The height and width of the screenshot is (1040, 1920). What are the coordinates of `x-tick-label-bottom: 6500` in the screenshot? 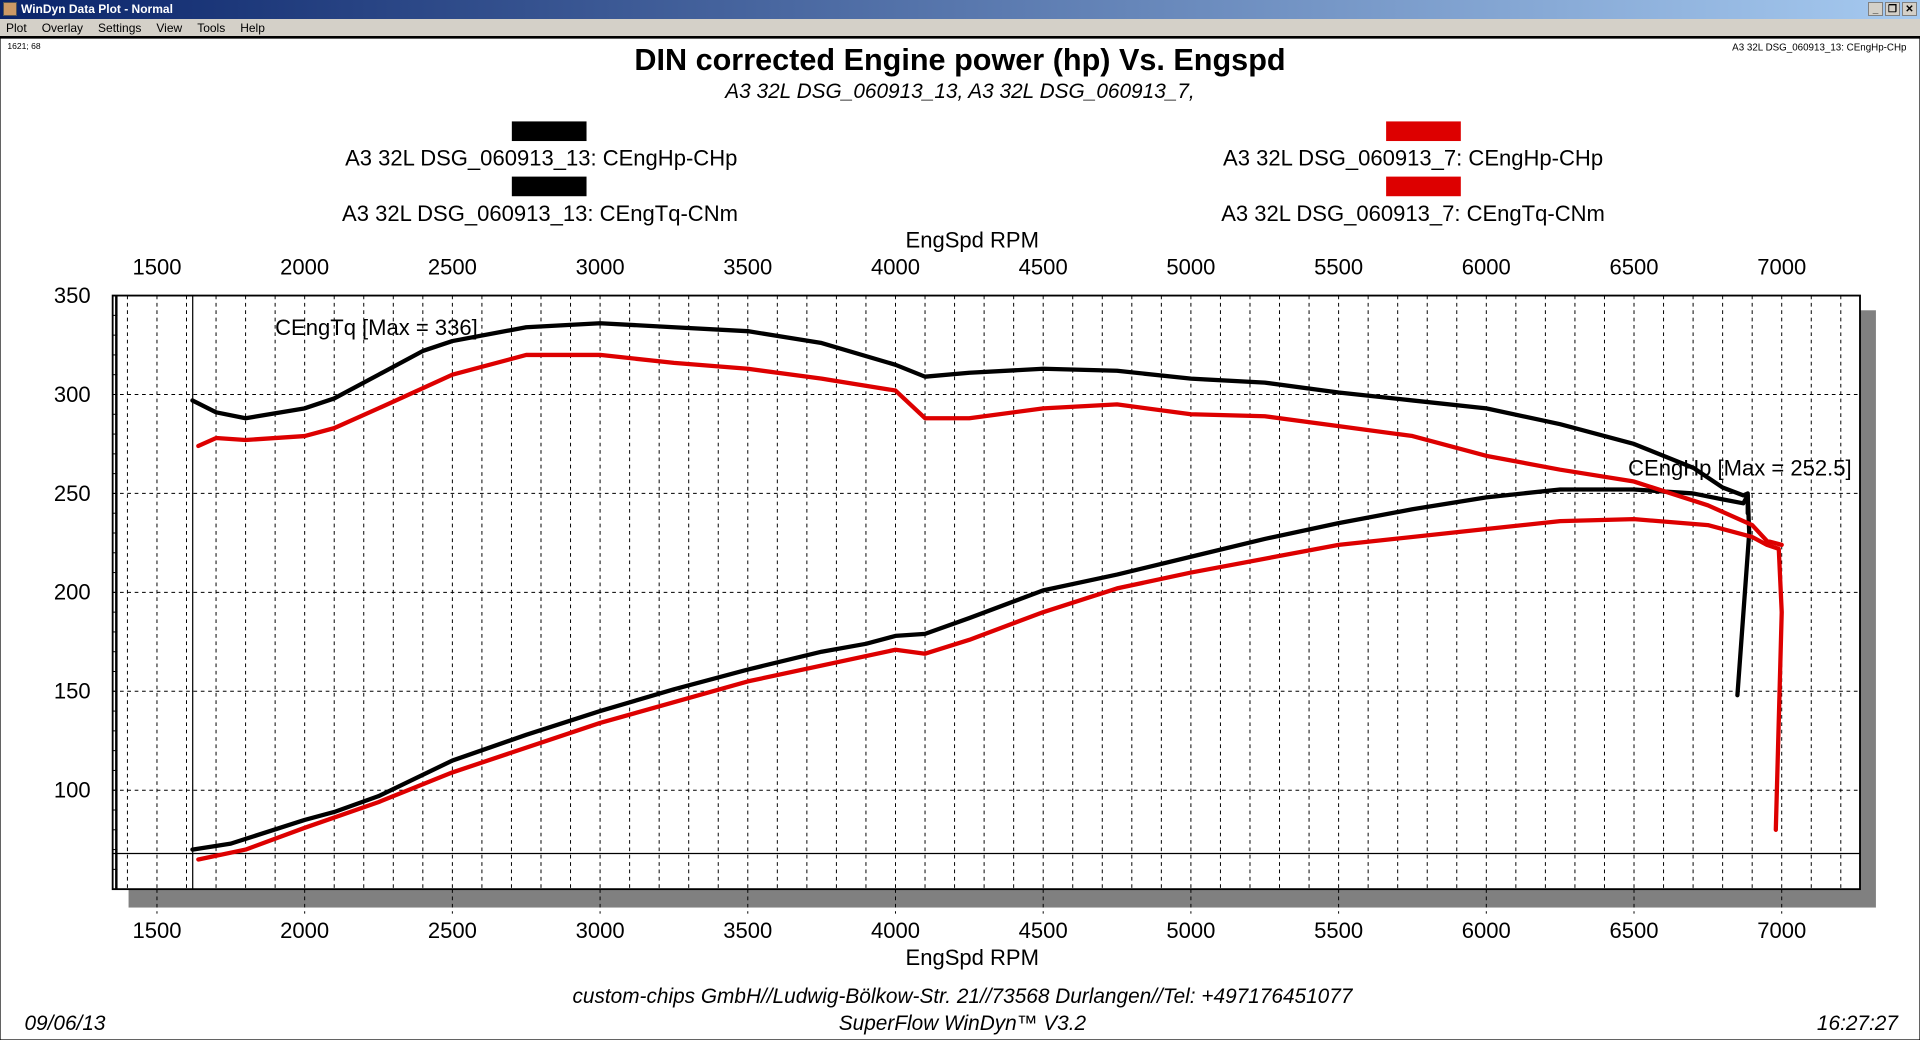 It's located at (1634, 930).